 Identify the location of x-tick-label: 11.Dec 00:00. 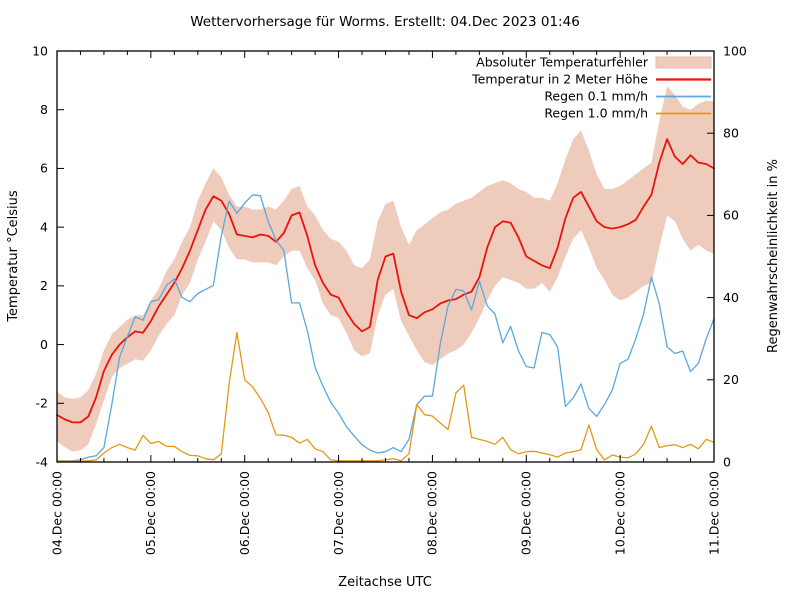
(713, 513).